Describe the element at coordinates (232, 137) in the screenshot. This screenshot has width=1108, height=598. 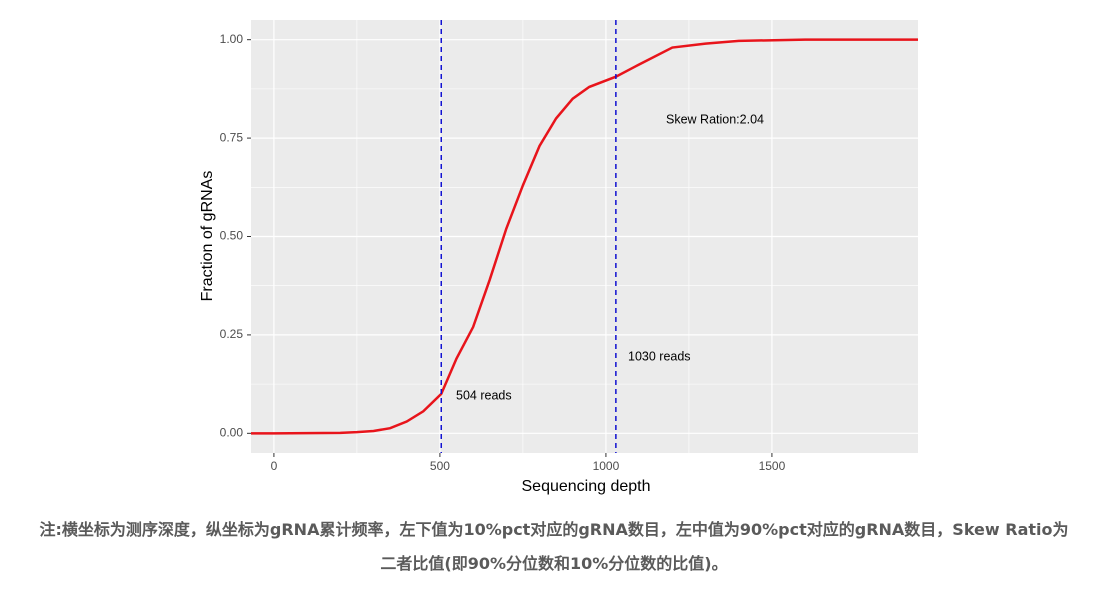
I see `y-tick-label: 0.75` at that location.